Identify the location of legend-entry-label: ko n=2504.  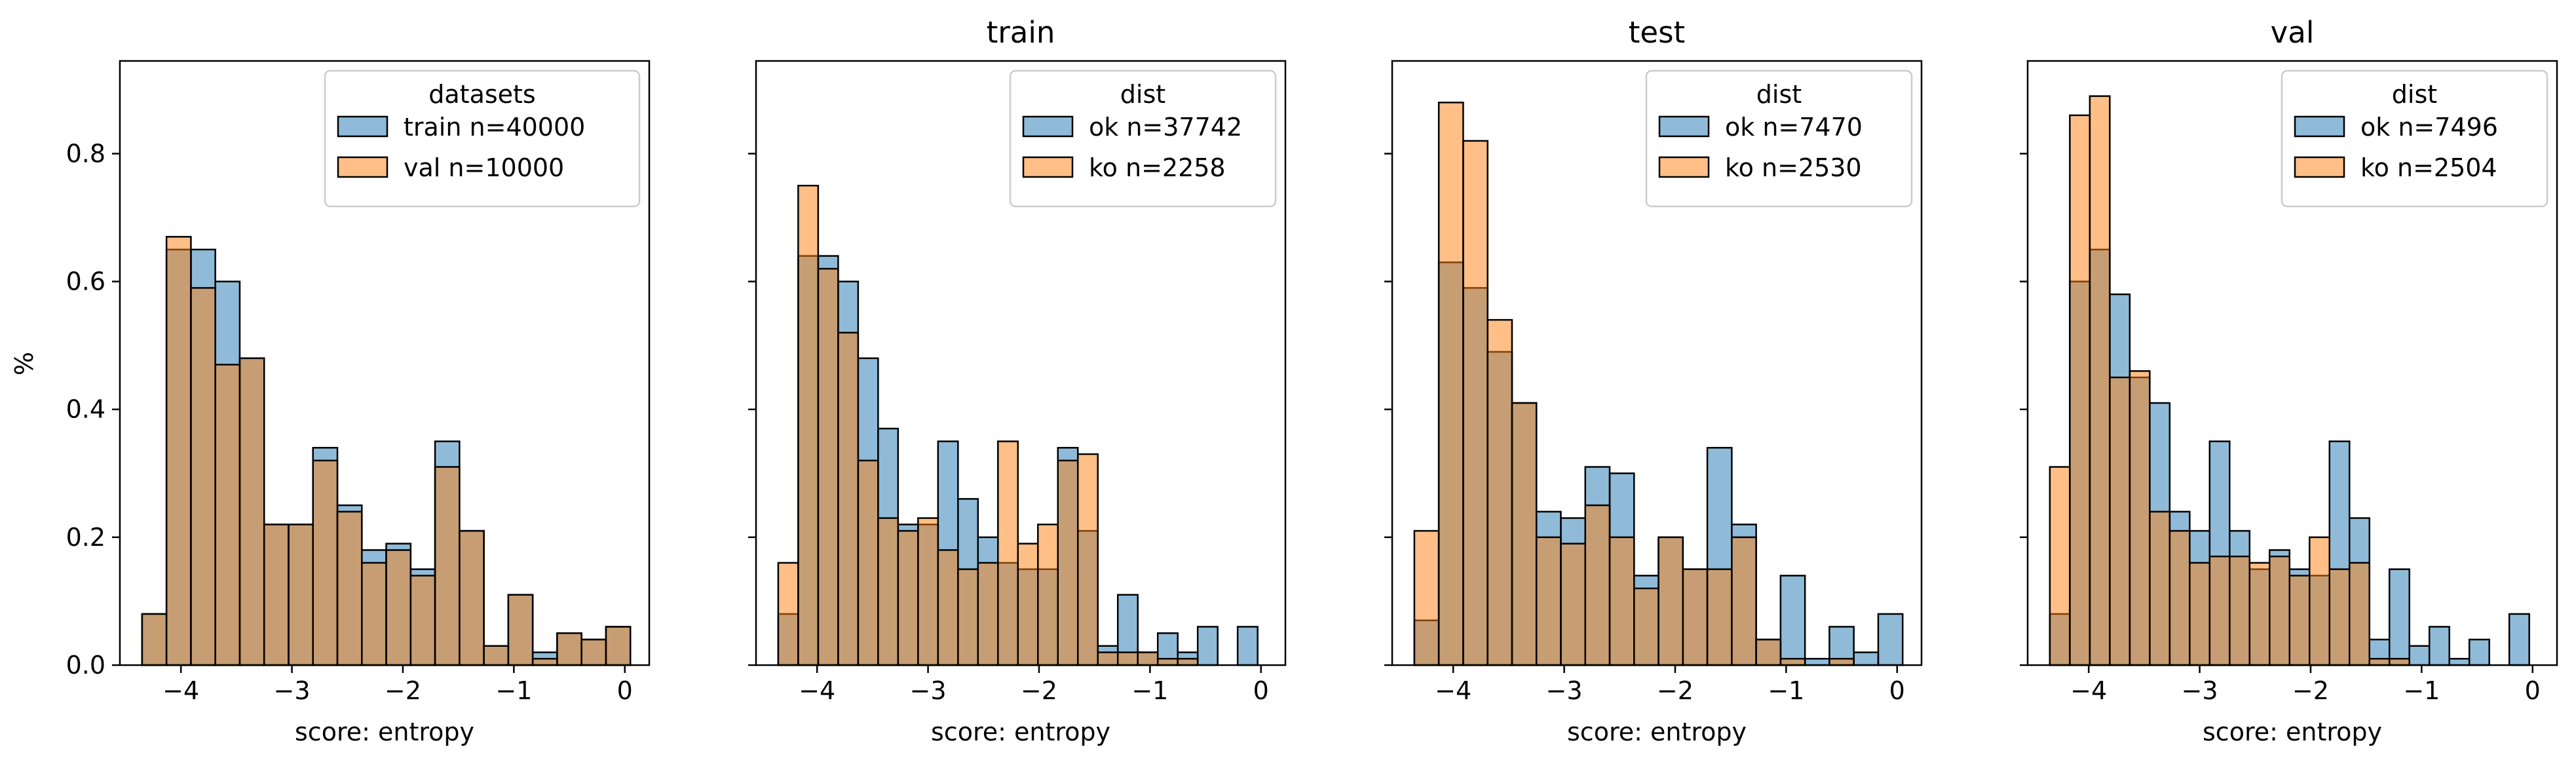
(2428, 167).